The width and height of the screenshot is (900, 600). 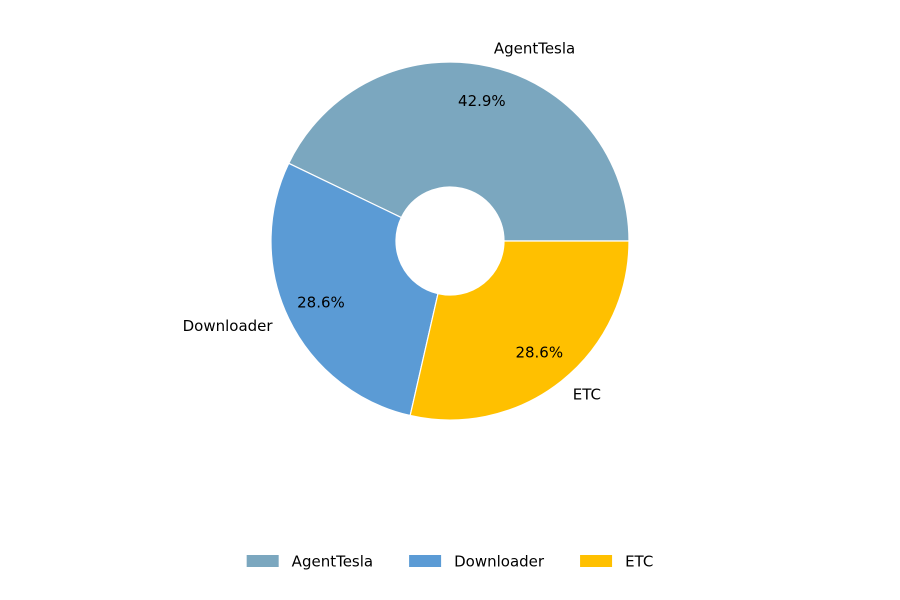 I want to click on slice-label: Downloader, so click(x=228, y=326).